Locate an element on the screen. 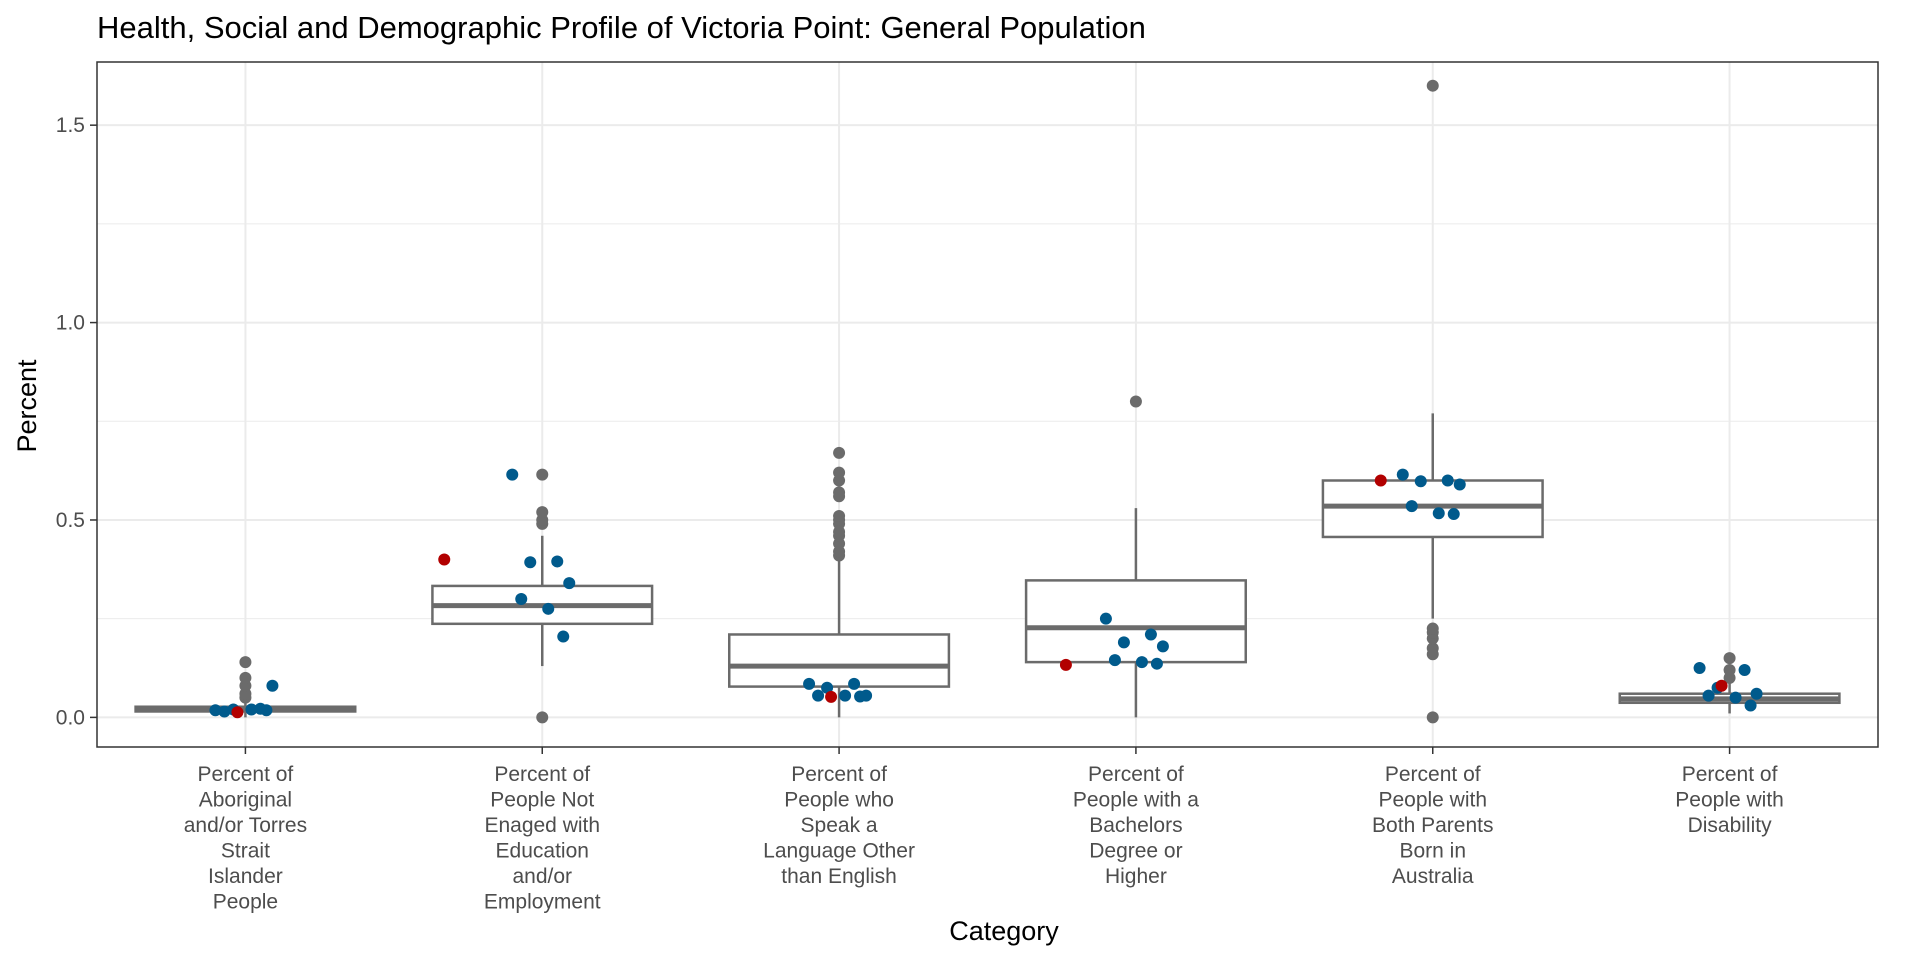 This screenshot has width=1920, height=960. x-tick-label-line: Degree or is located at coordinates (1135, 851).